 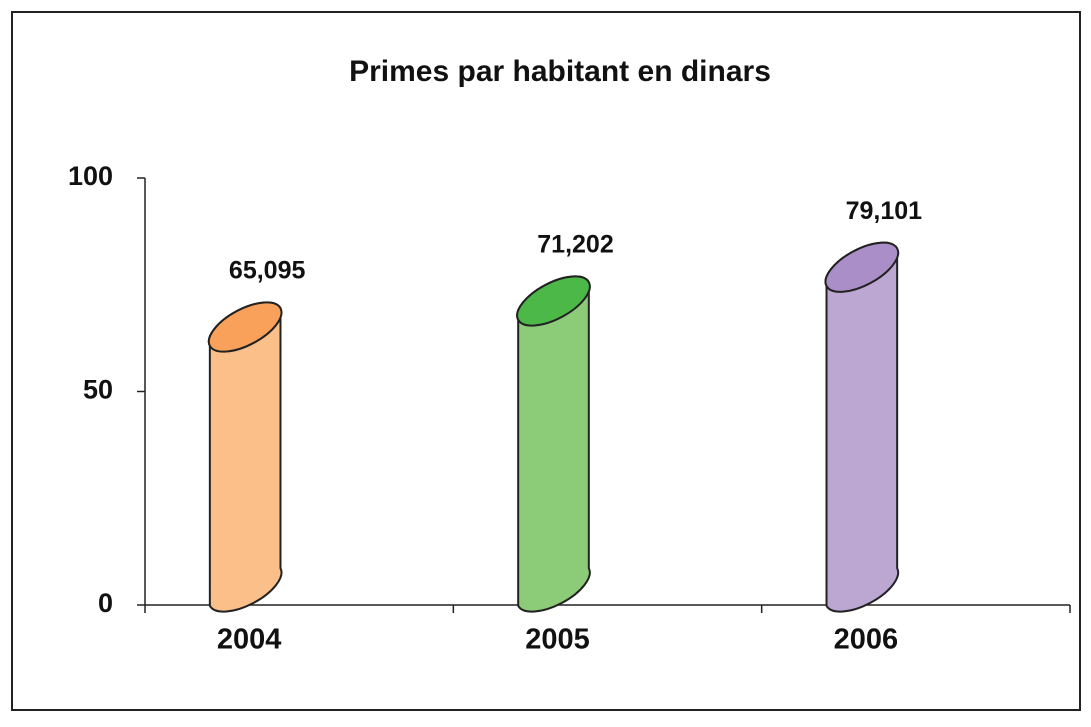 I want to click on y-tick-label: 0, so click(x=105, y=603).